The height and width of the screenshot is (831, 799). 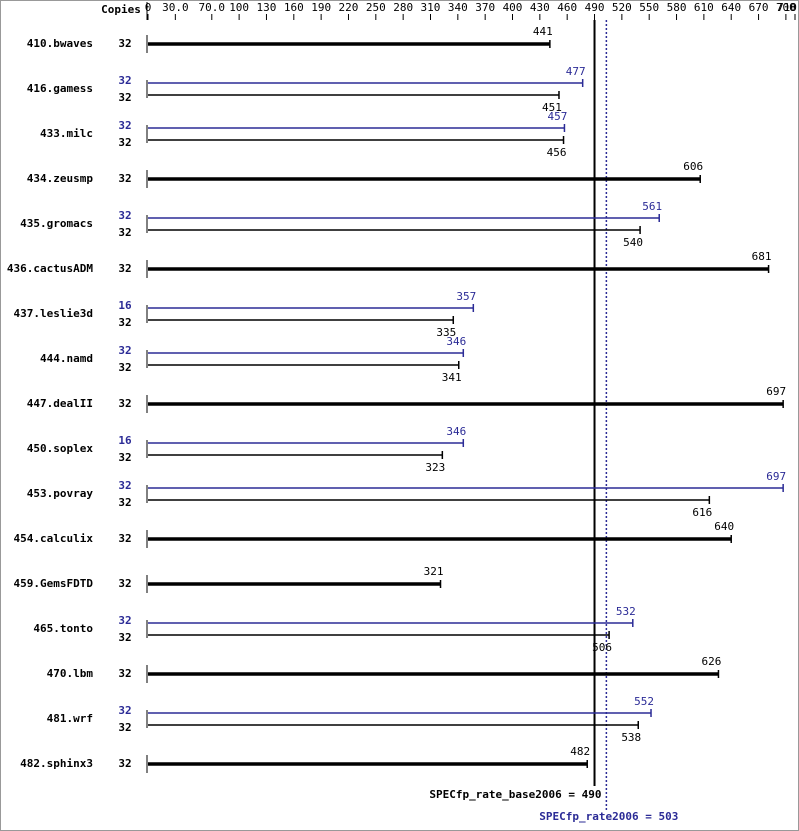 I want to click on x-tick-label: 250, so click(x=376, y=7).